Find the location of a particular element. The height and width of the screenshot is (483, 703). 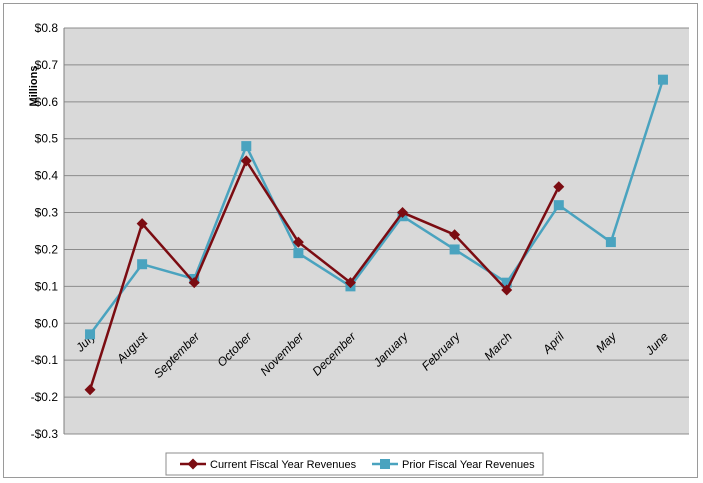

y-tick-label: $0.8 is located at coordinates (47, 28).